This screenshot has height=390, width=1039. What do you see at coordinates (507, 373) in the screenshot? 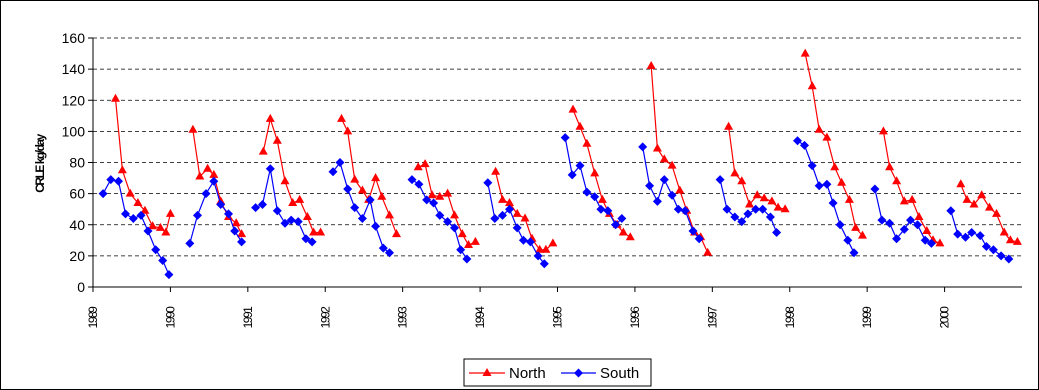
I see `legend-item-north: North` at bounding box center [507, 373].